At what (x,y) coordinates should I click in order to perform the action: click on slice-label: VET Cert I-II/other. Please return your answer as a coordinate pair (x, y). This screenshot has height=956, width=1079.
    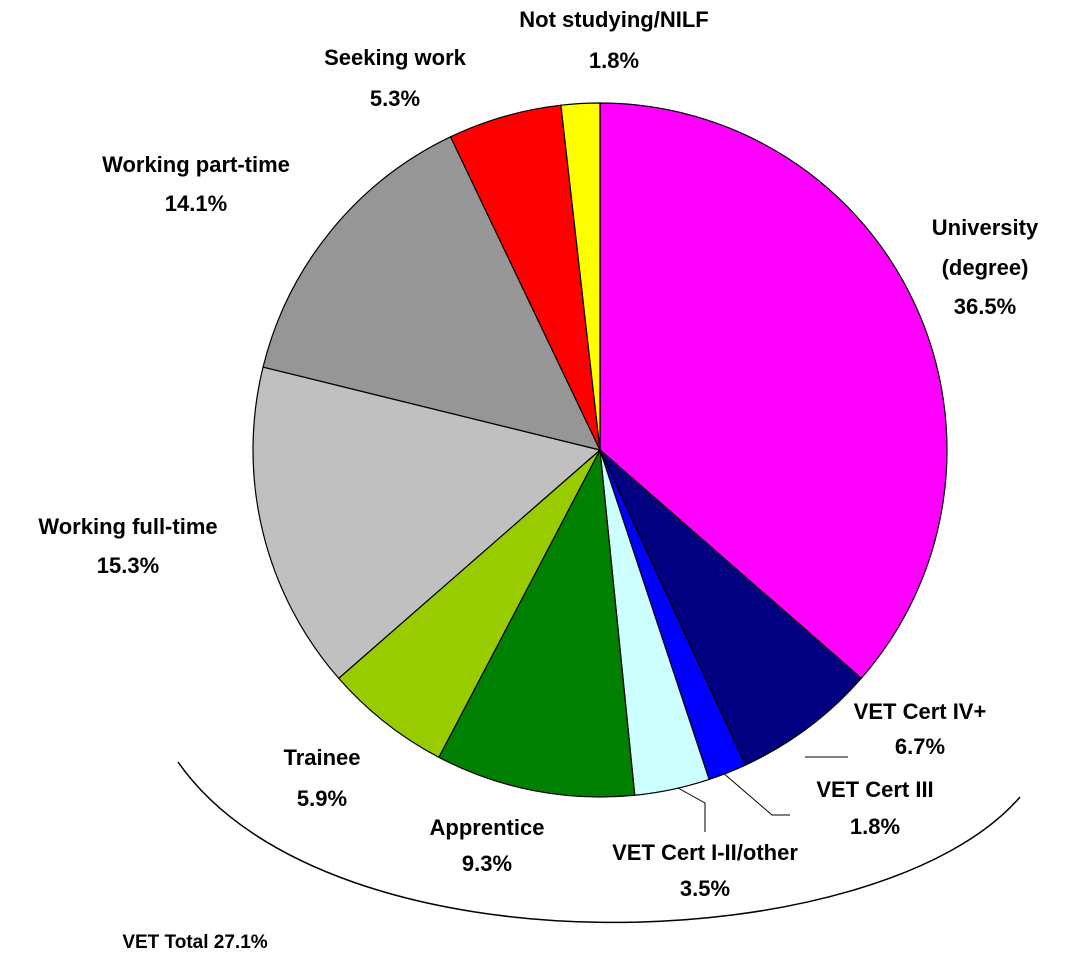
    Looking at the image, I should click on (705, 852).